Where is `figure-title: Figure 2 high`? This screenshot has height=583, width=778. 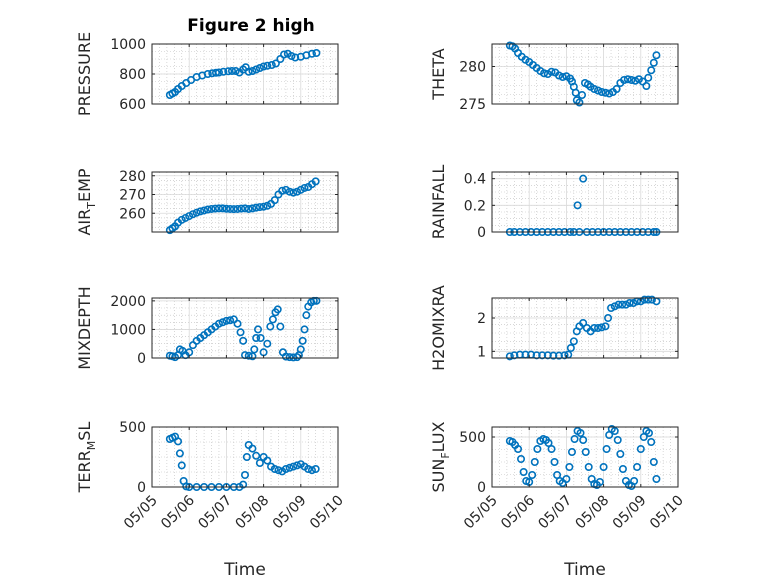
figure-title: Figure 2 high is located at coordinates (251, 26).